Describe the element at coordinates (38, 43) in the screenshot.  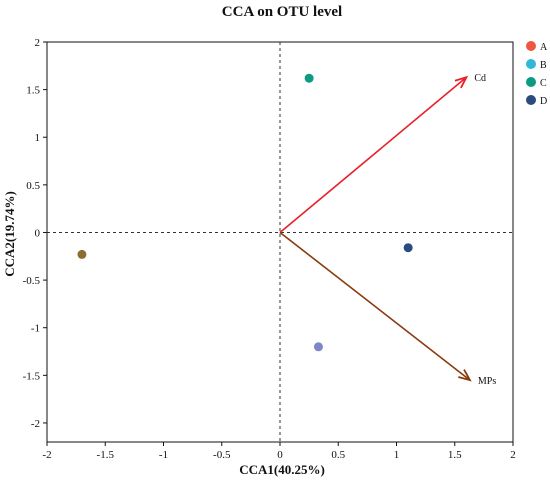
I see `y-tick-label: 2` at that location.